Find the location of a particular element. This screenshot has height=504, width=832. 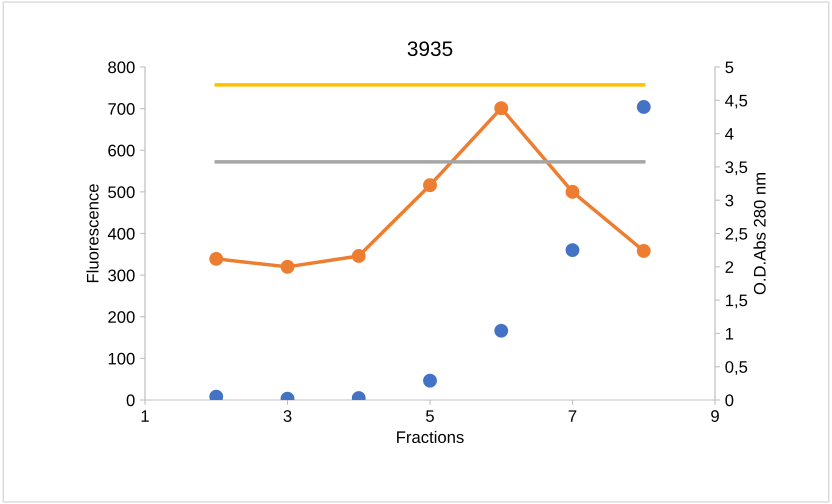

y2-tick-label: 1,5 is located at coordinates (737, 301).